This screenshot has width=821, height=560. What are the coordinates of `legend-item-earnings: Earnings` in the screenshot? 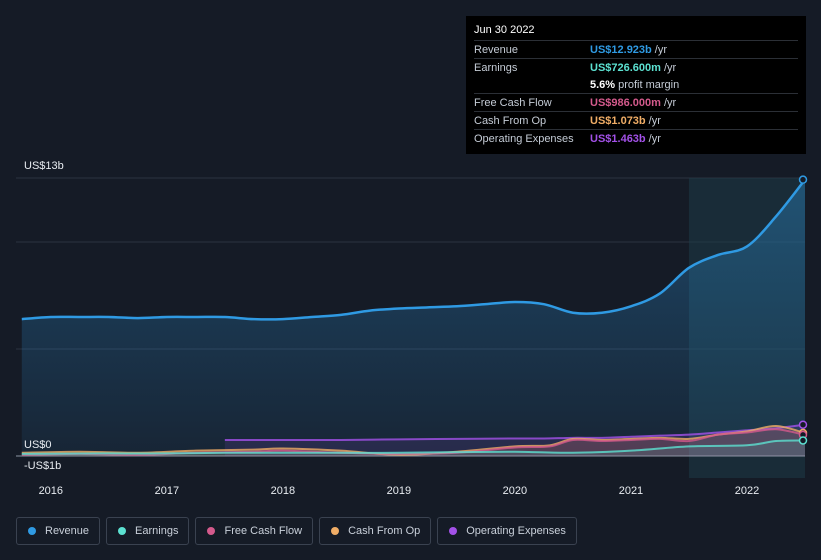 It's located at (148, 531).